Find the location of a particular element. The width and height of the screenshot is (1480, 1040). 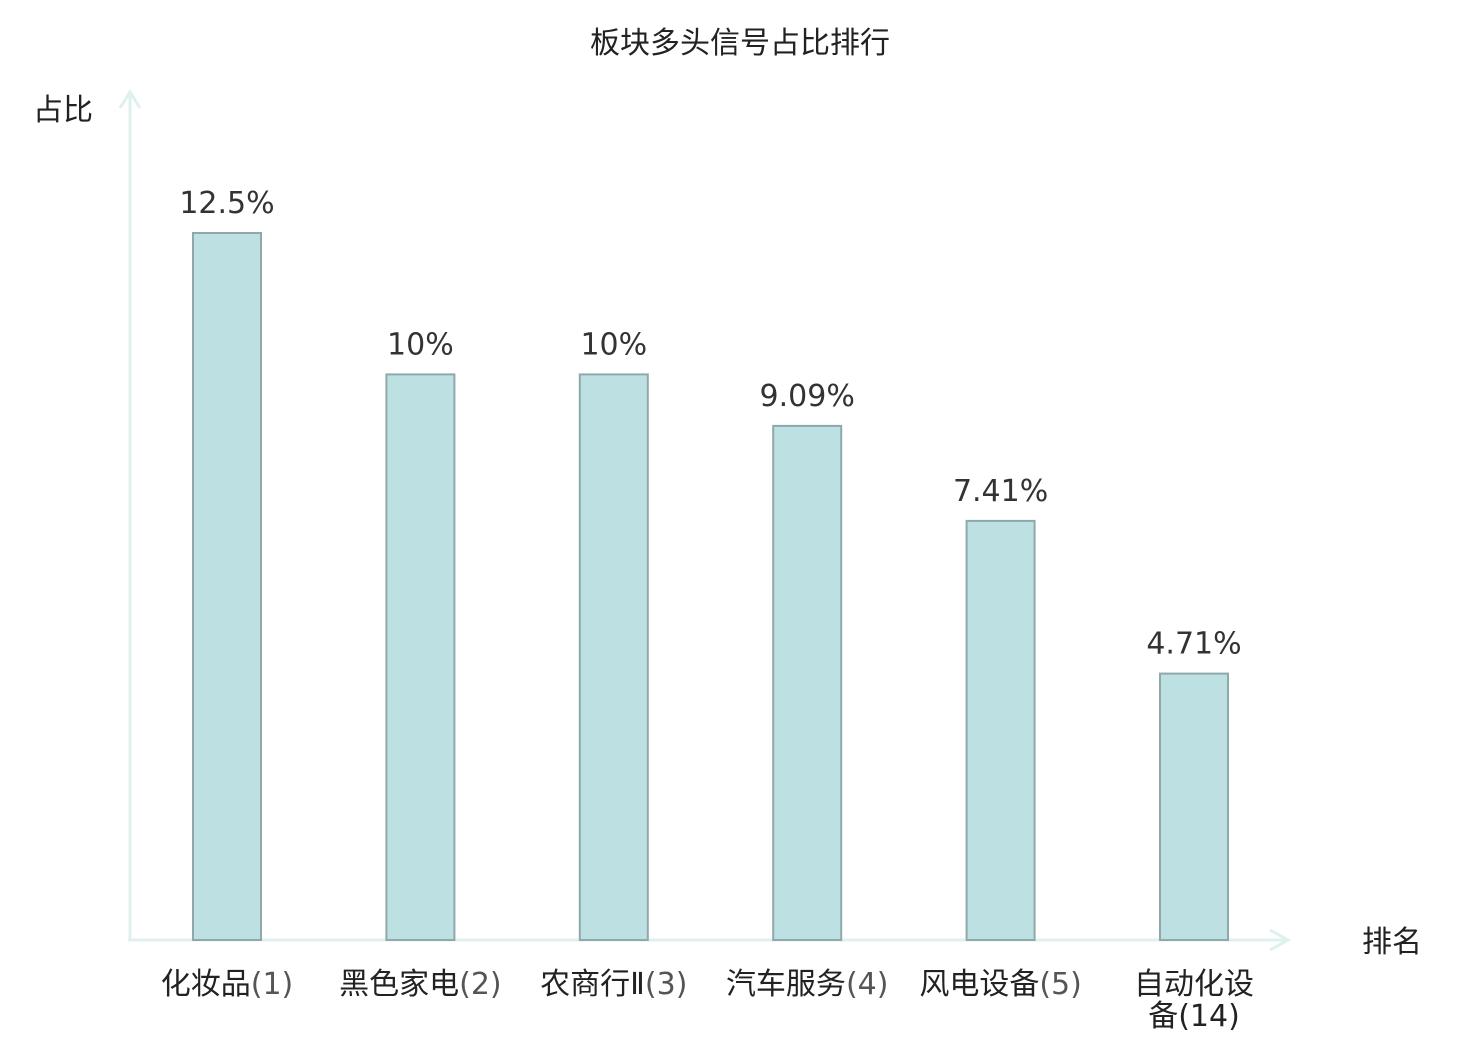

category-label: 自动化设备(14) is located at coordinates (1194, 1000).